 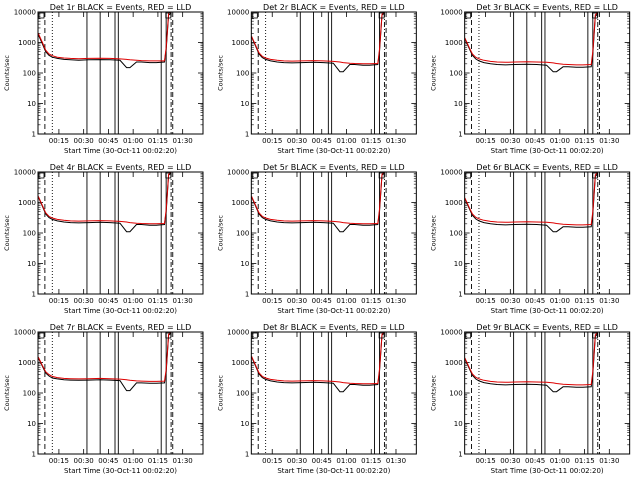 What do you see at coordinates (121, 7) in the screenshot?
I see `panel-title: Det 1r BLACK = Events, RED = LLD` at bounding box center [121, 7].